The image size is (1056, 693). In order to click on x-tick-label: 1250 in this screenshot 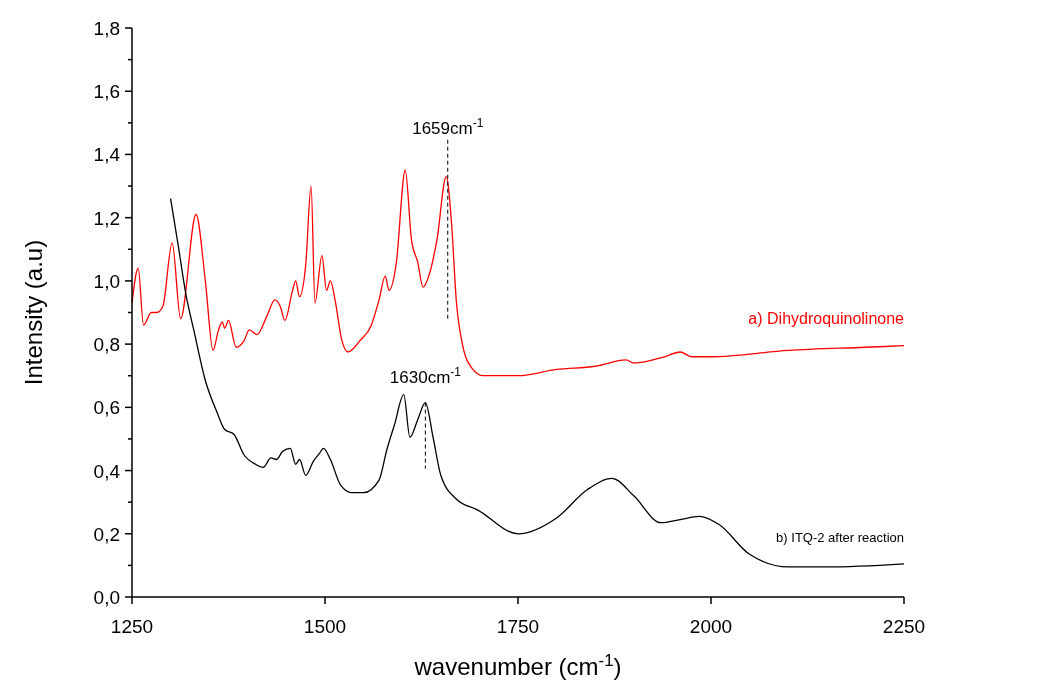, I will do `click(132, 626)`.